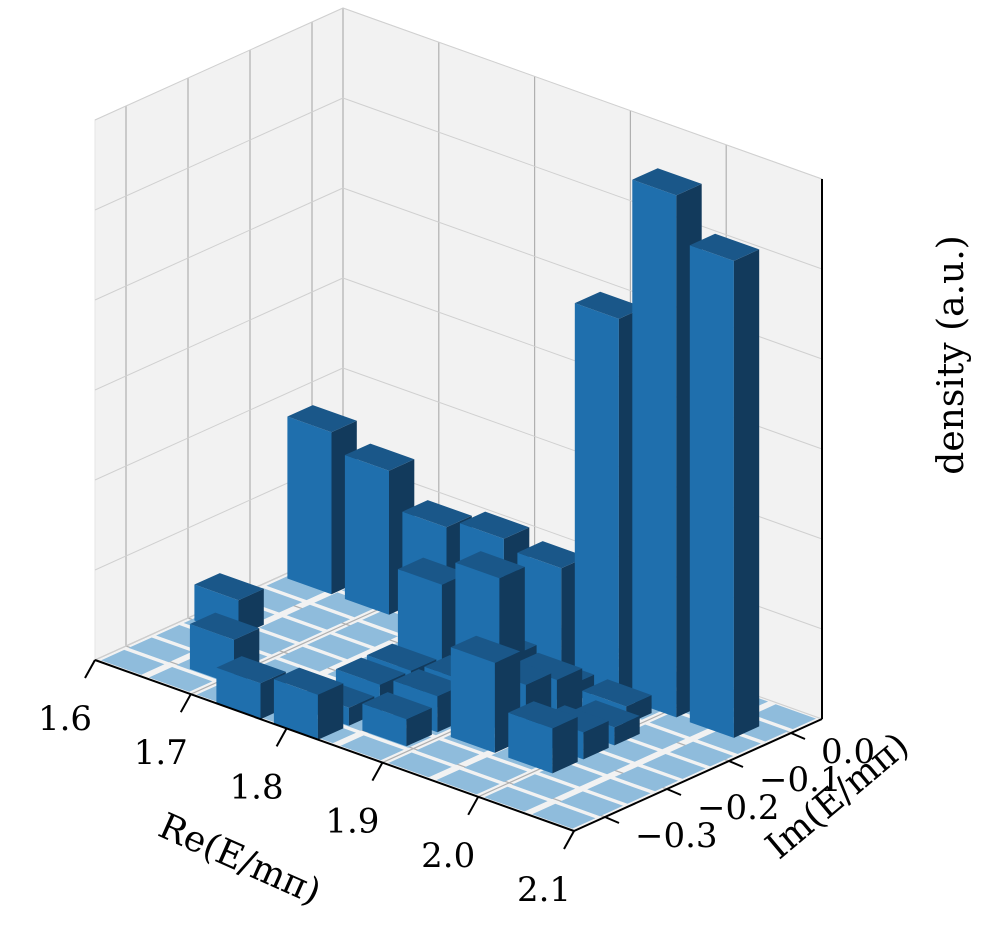  Describe the element at coordinates (257, 787) in the screenshot. I see `x-tick-label: 1.8` at that location.